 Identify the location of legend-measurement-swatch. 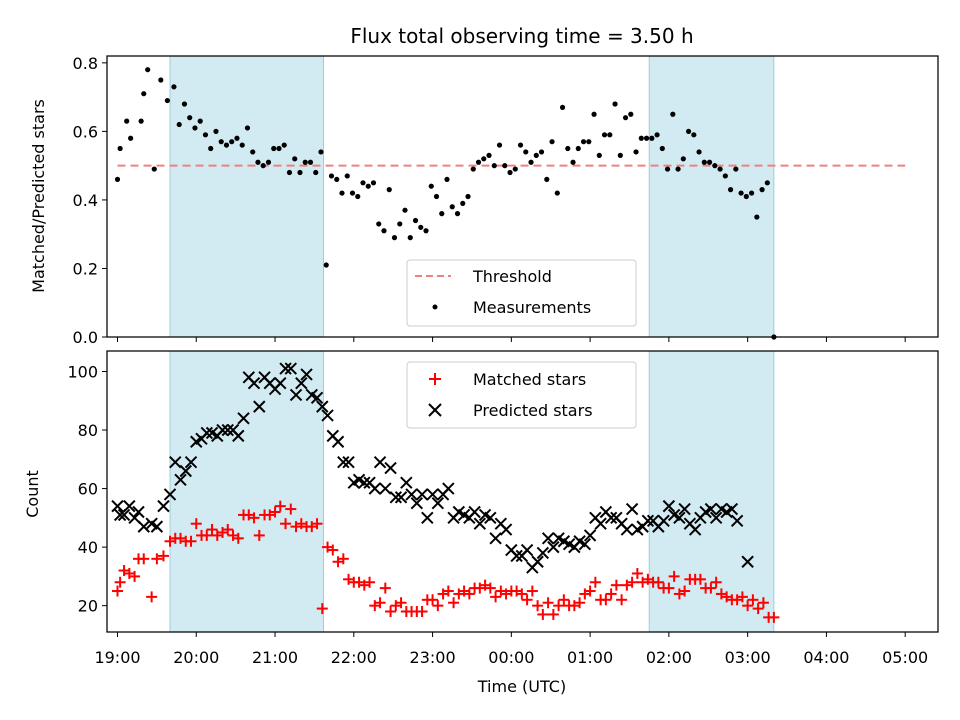
(435, 307).